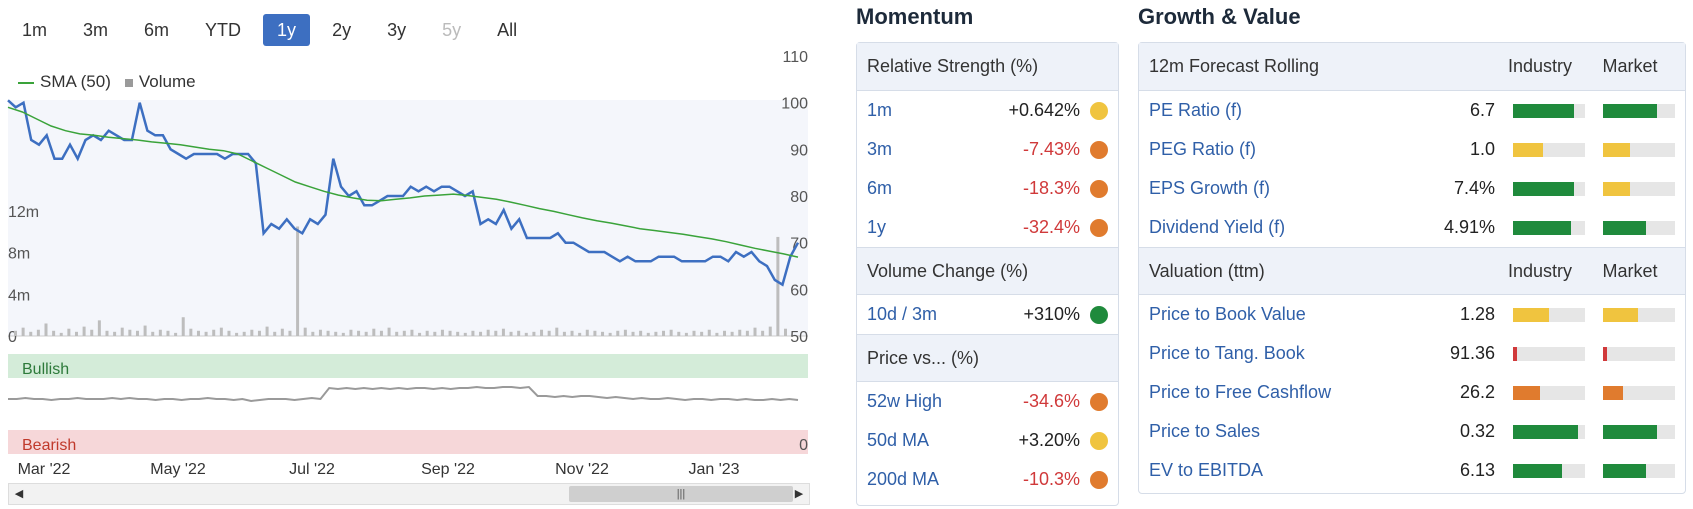  I want to click on range-button: 6m, so click(156, 30).